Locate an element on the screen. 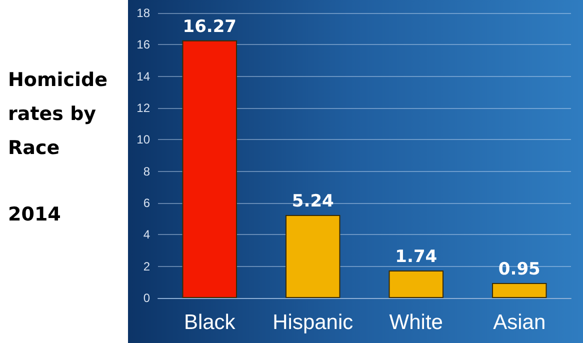 The height and width of the screenshot is (343, 583). x-tick-label: Hispanic is located at coordinates (313, 322).